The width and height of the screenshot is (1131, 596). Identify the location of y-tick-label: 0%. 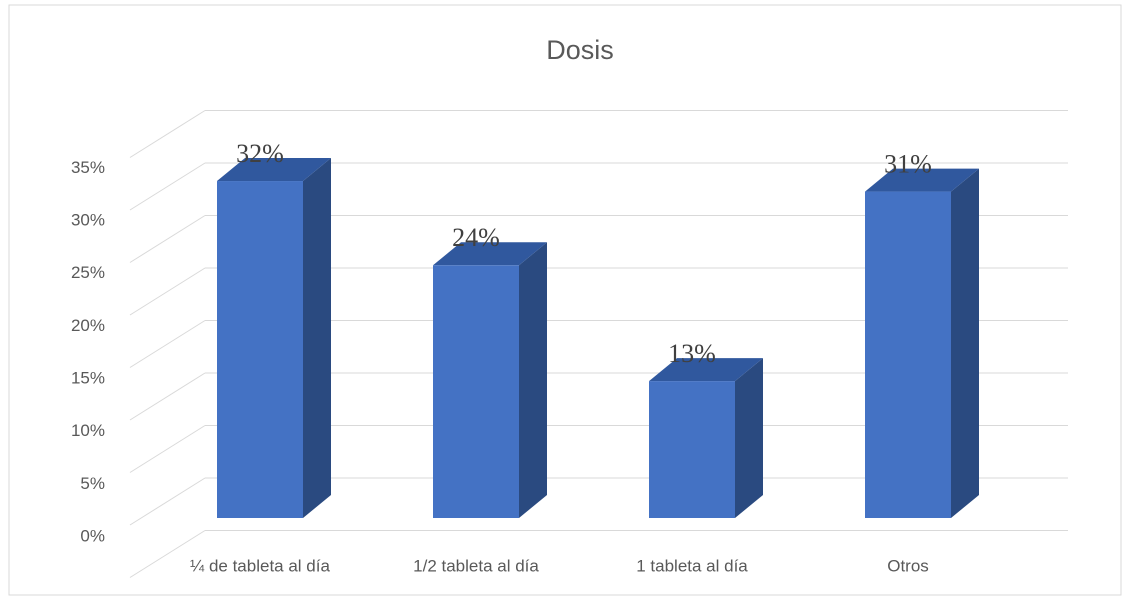
(92, 535).